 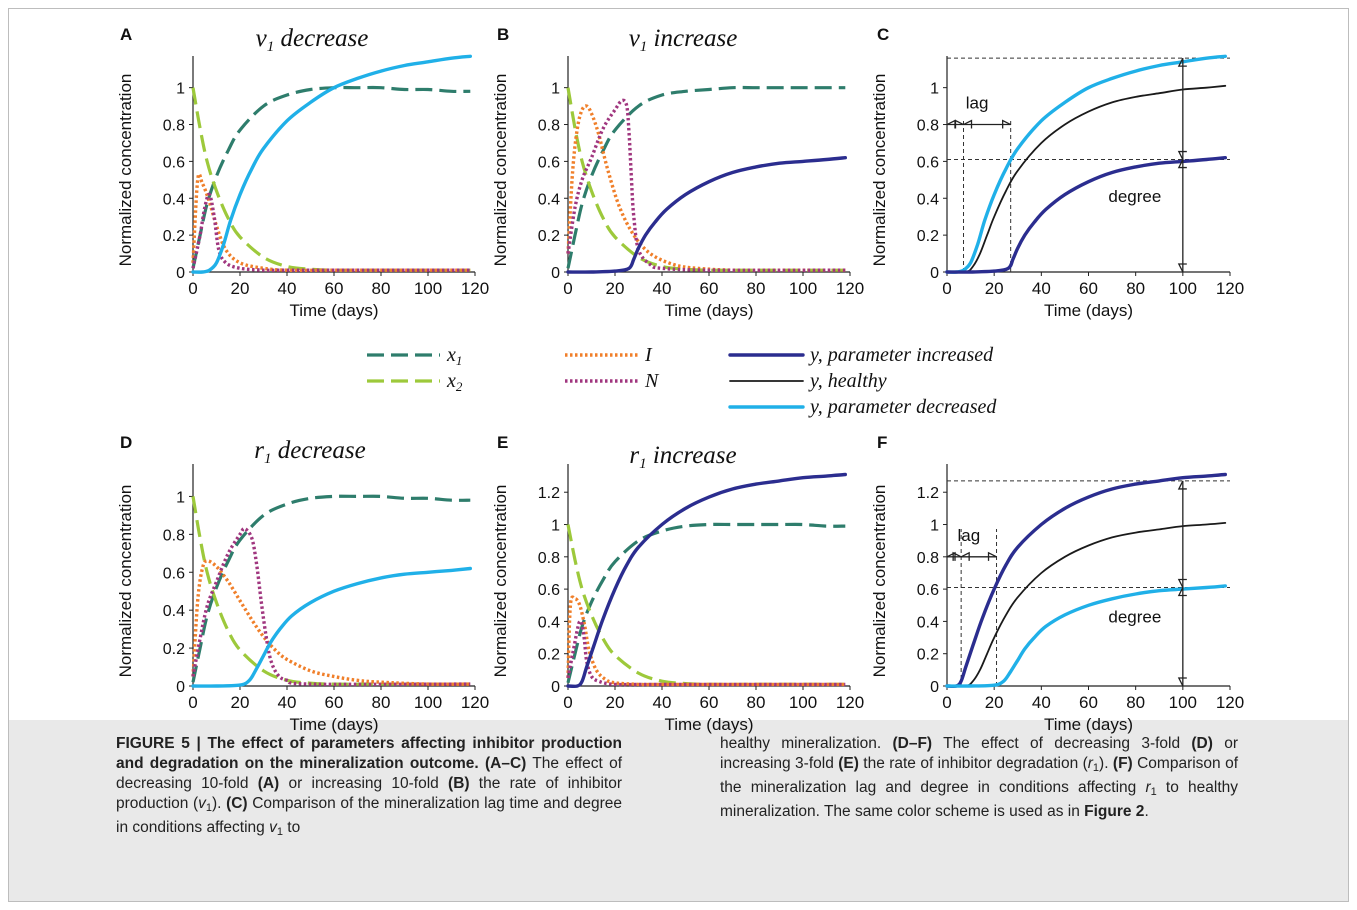 What do you see at coordinates (979, 753) in the screenshot?
I see `caption-run: or increasing 3-fold` at bounding box center [979, 753].